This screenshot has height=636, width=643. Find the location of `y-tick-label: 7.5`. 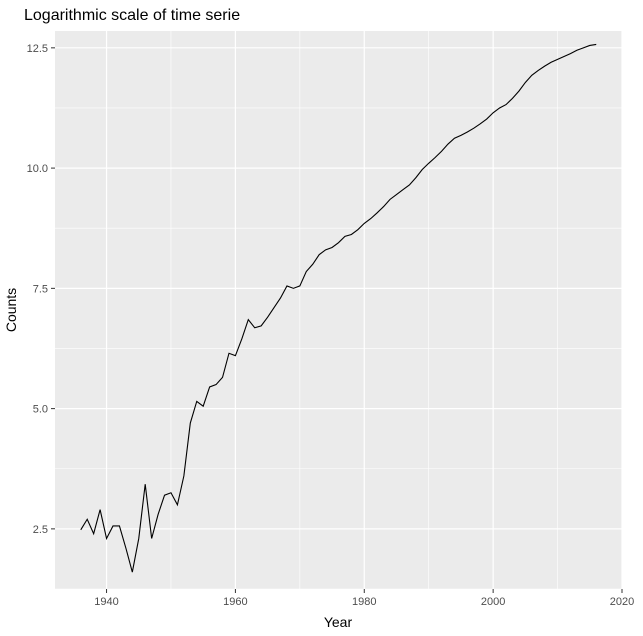

y-tick-label: 7.5 is located at coordinates (40, 289).